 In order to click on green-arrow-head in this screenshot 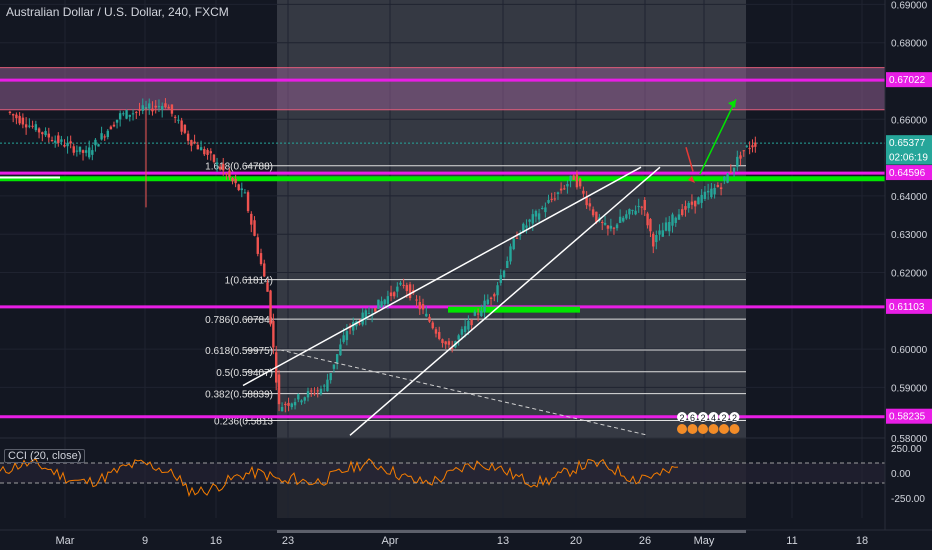, I will do `click(732, 104)`.